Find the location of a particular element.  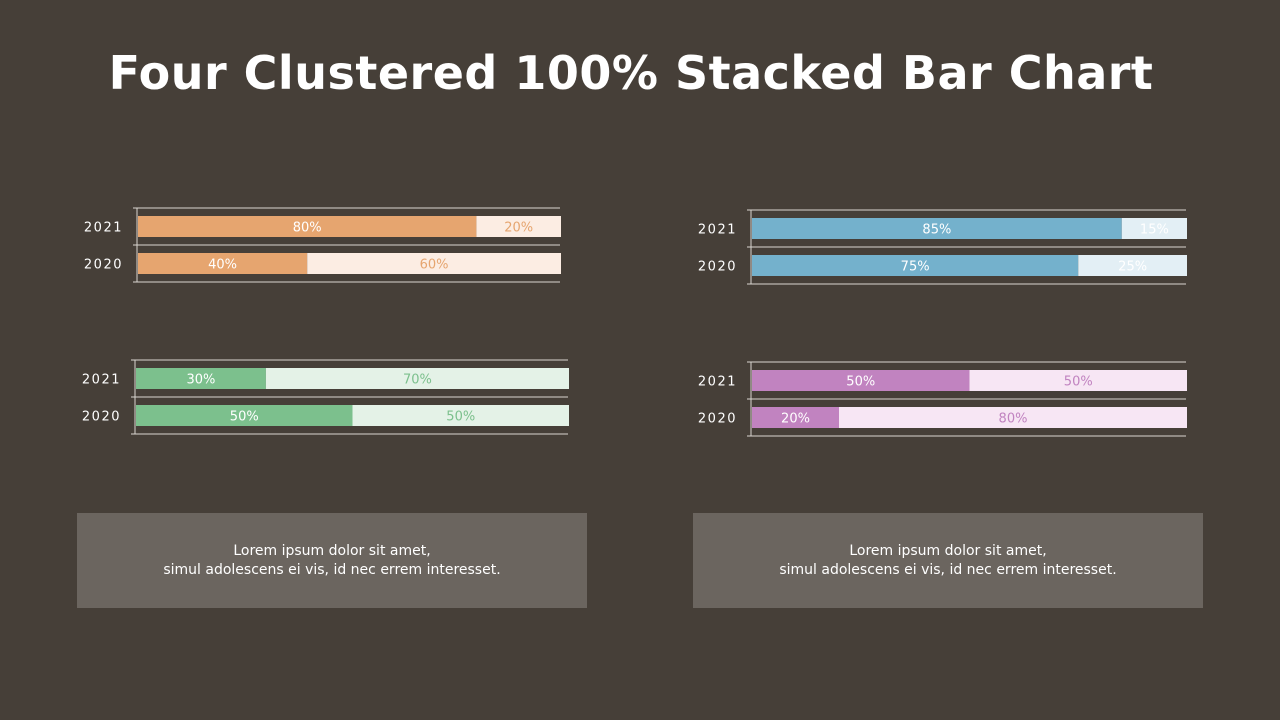

data-label: 30% is located at coordinates (200, 380).